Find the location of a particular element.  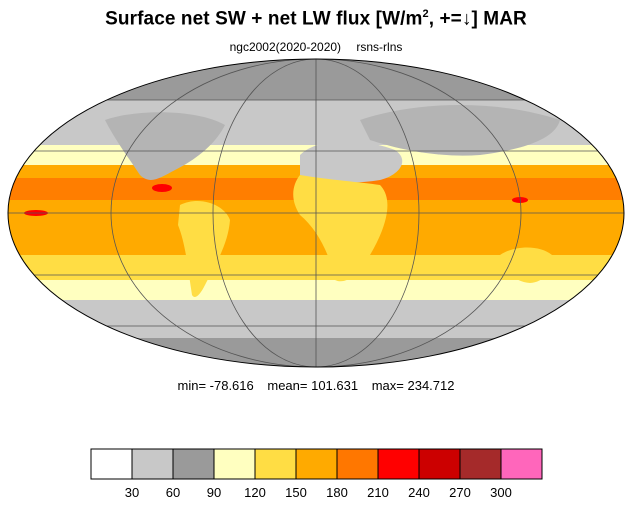

stat-mean: mean= 101.631 is located at coordinates (313, 385).